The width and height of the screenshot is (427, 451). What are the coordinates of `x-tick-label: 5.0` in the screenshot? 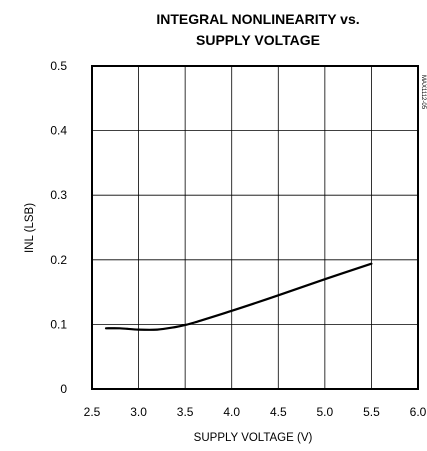 It's located at (325, 412).